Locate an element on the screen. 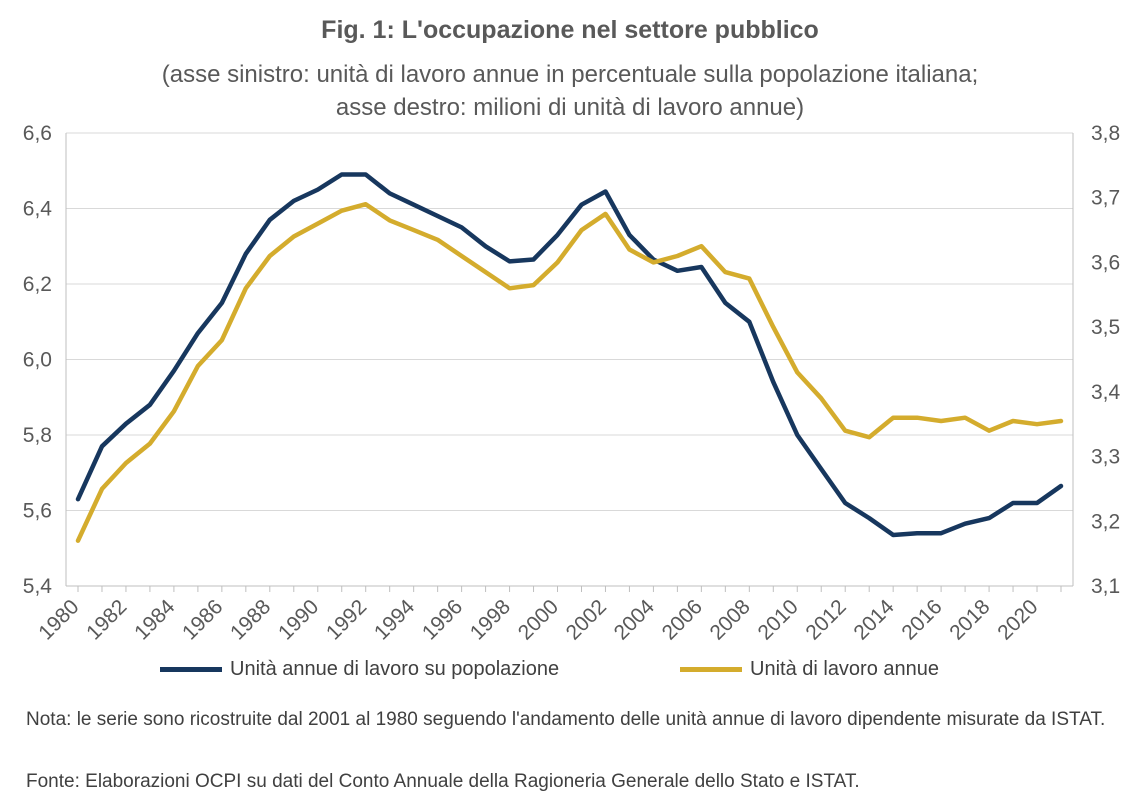 Image resolution: width=1140 pixels, height=800 pixels. x-tick-label: 2014 is located at coordinates (874, 620).